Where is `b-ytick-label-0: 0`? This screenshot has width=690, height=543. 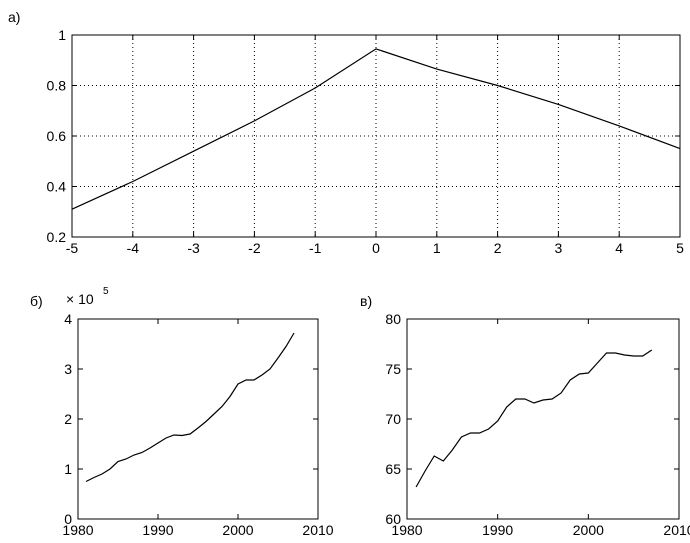 b-ytick-label-0: 0 is located at coordinates (68, 519).